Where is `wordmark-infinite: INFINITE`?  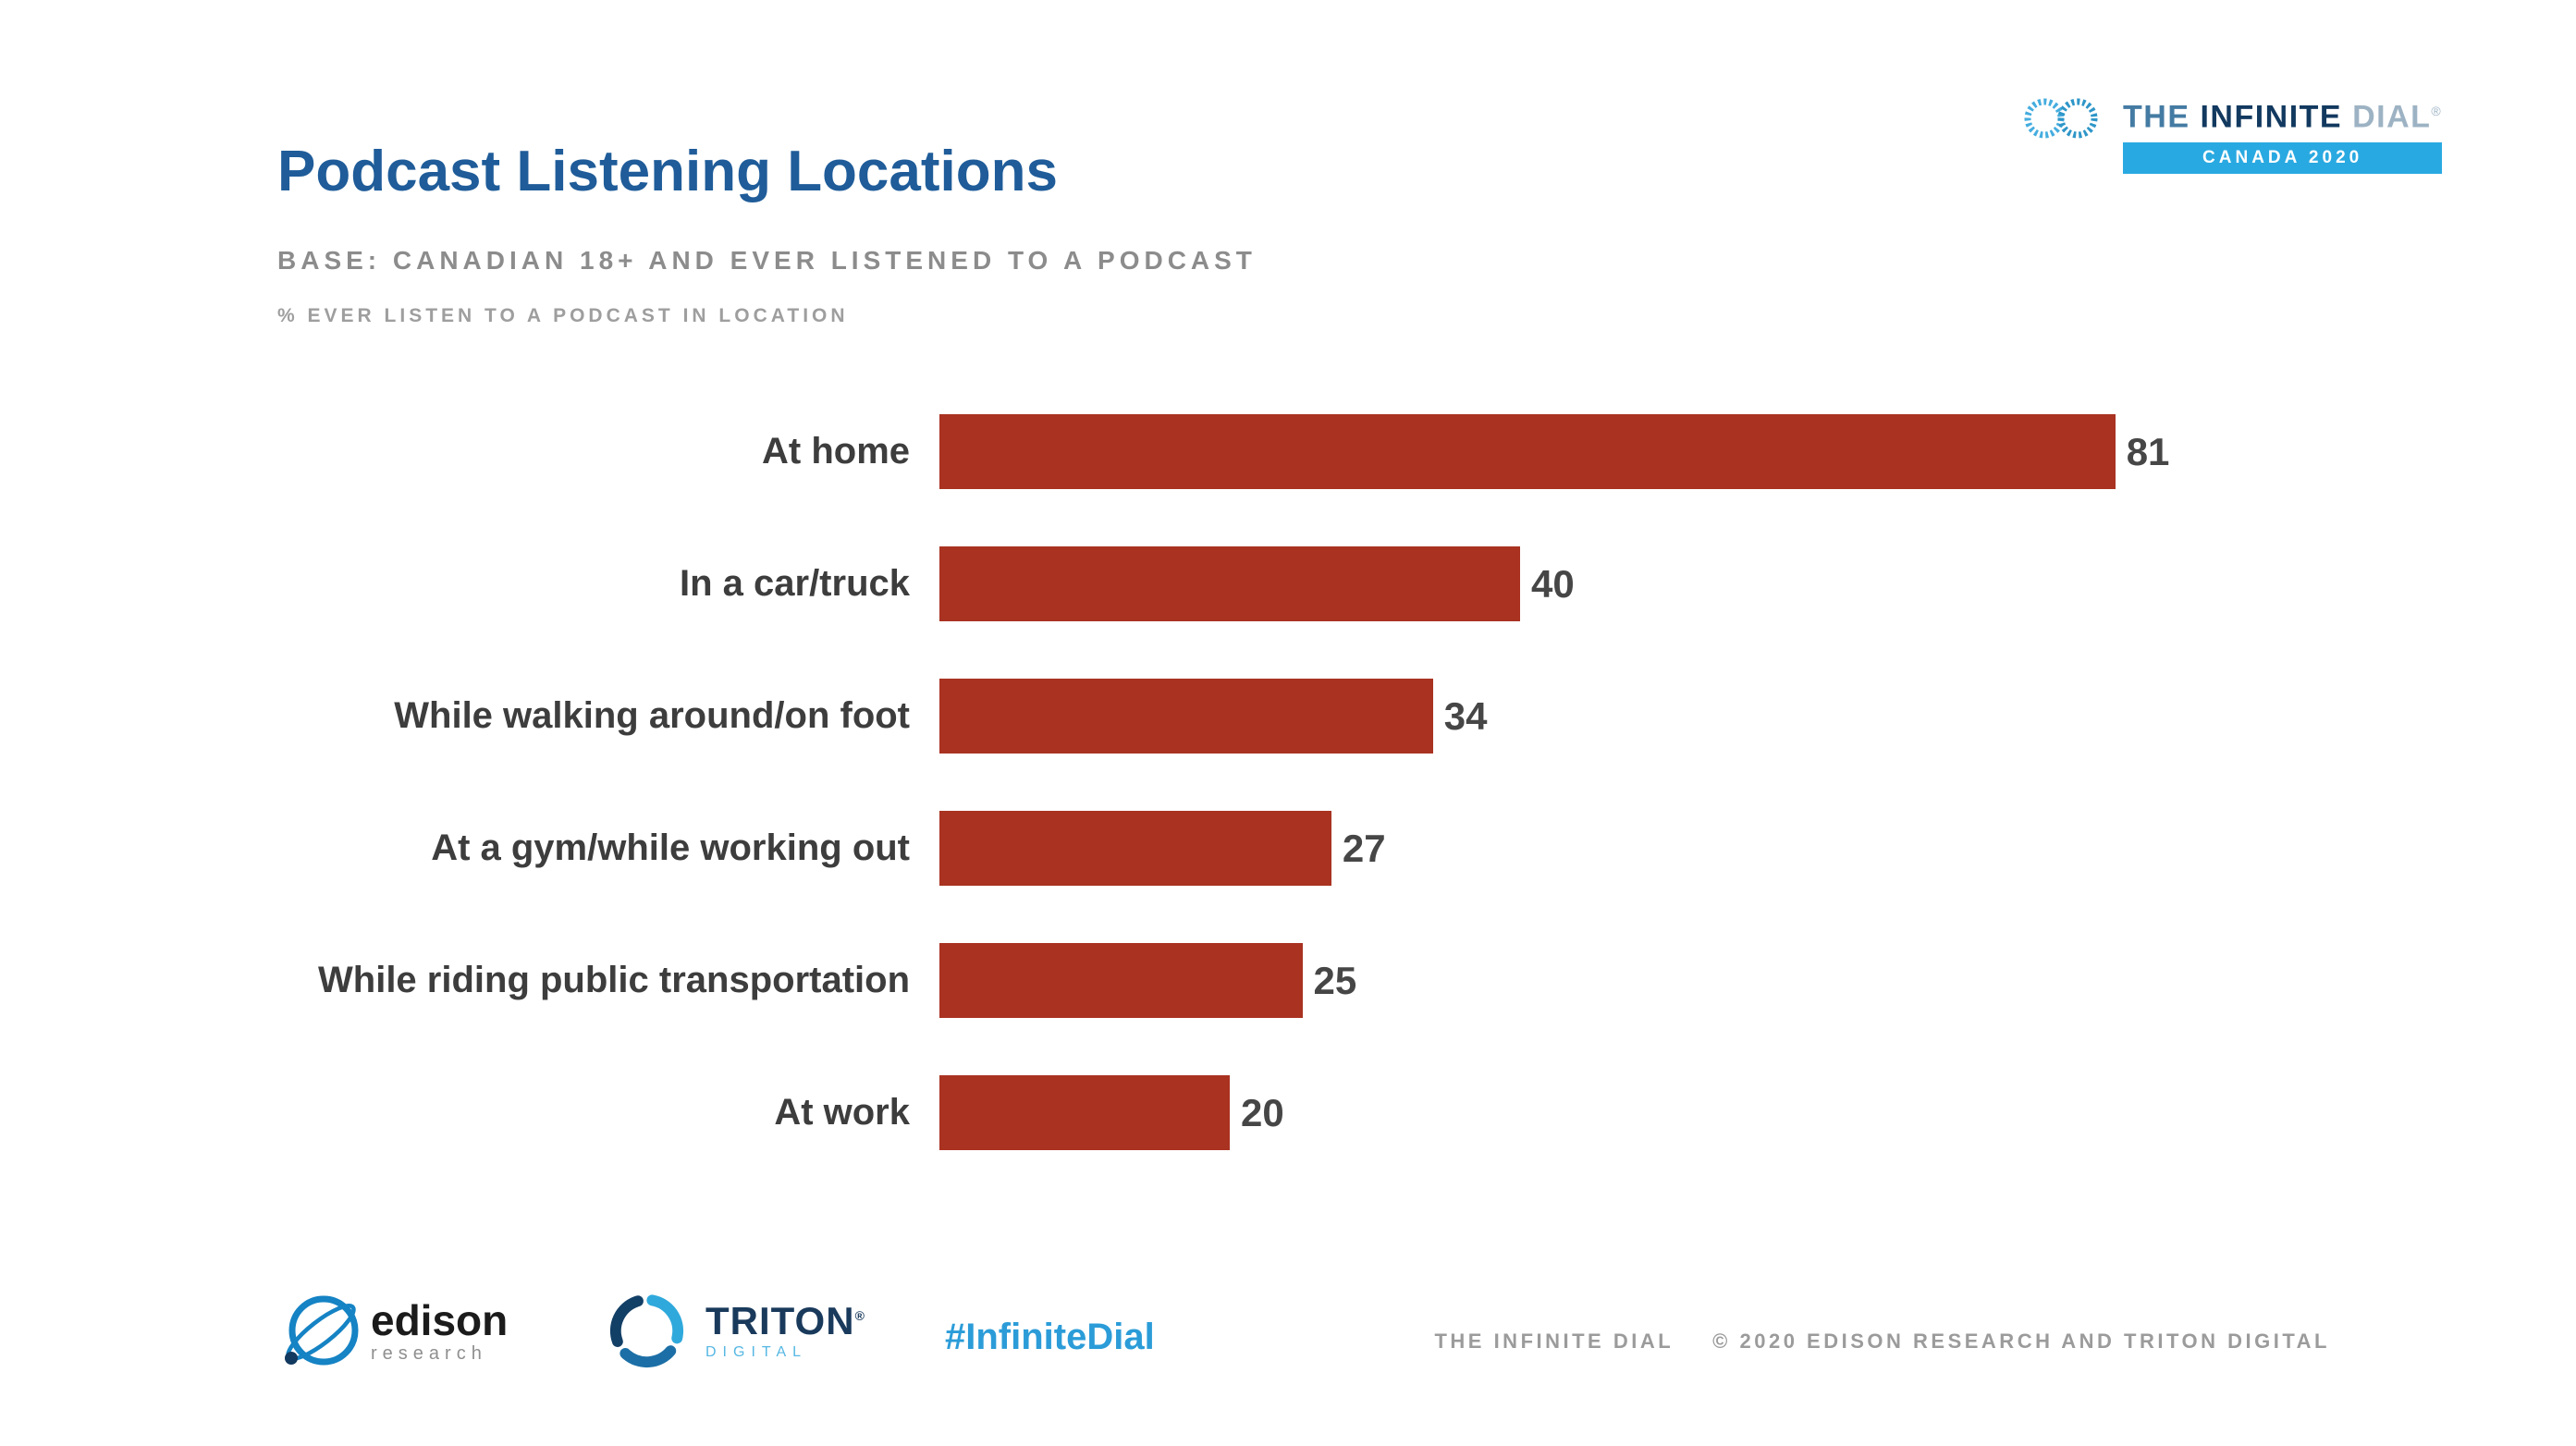 wordmark-infinite: INFINITE is located at coordinates (2271, 117).